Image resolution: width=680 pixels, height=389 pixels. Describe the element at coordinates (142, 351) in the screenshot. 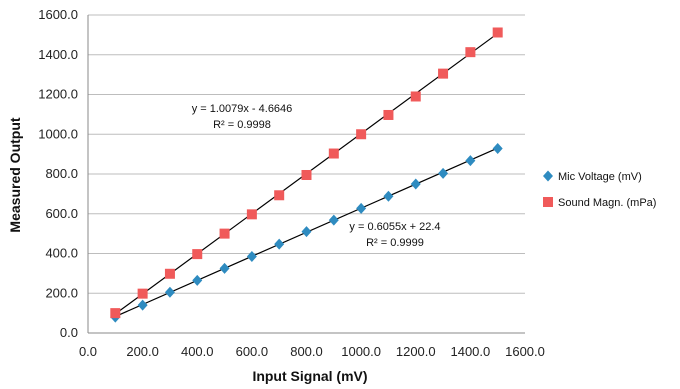

I see `x-tick-label: 200.0` at that location.